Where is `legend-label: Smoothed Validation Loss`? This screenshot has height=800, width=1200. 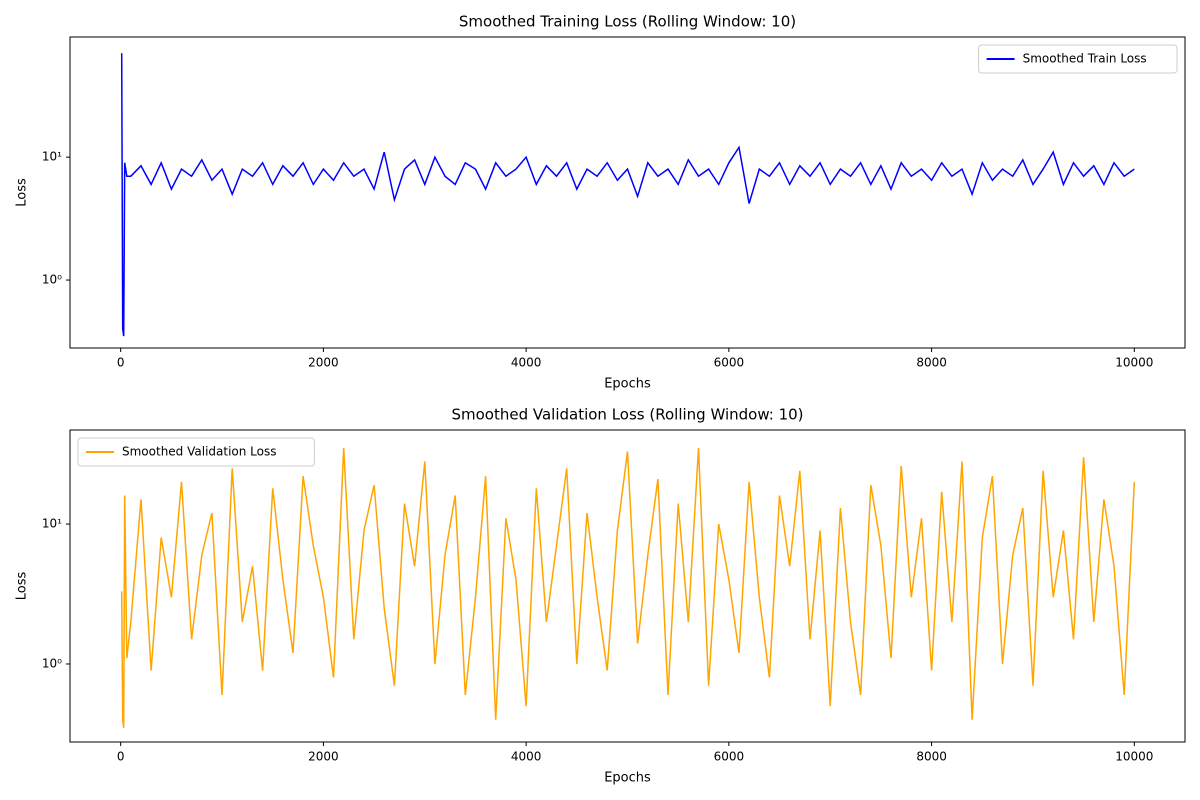
legend-label: Smoothed Validation Loss is located at coordinates (199, 452).